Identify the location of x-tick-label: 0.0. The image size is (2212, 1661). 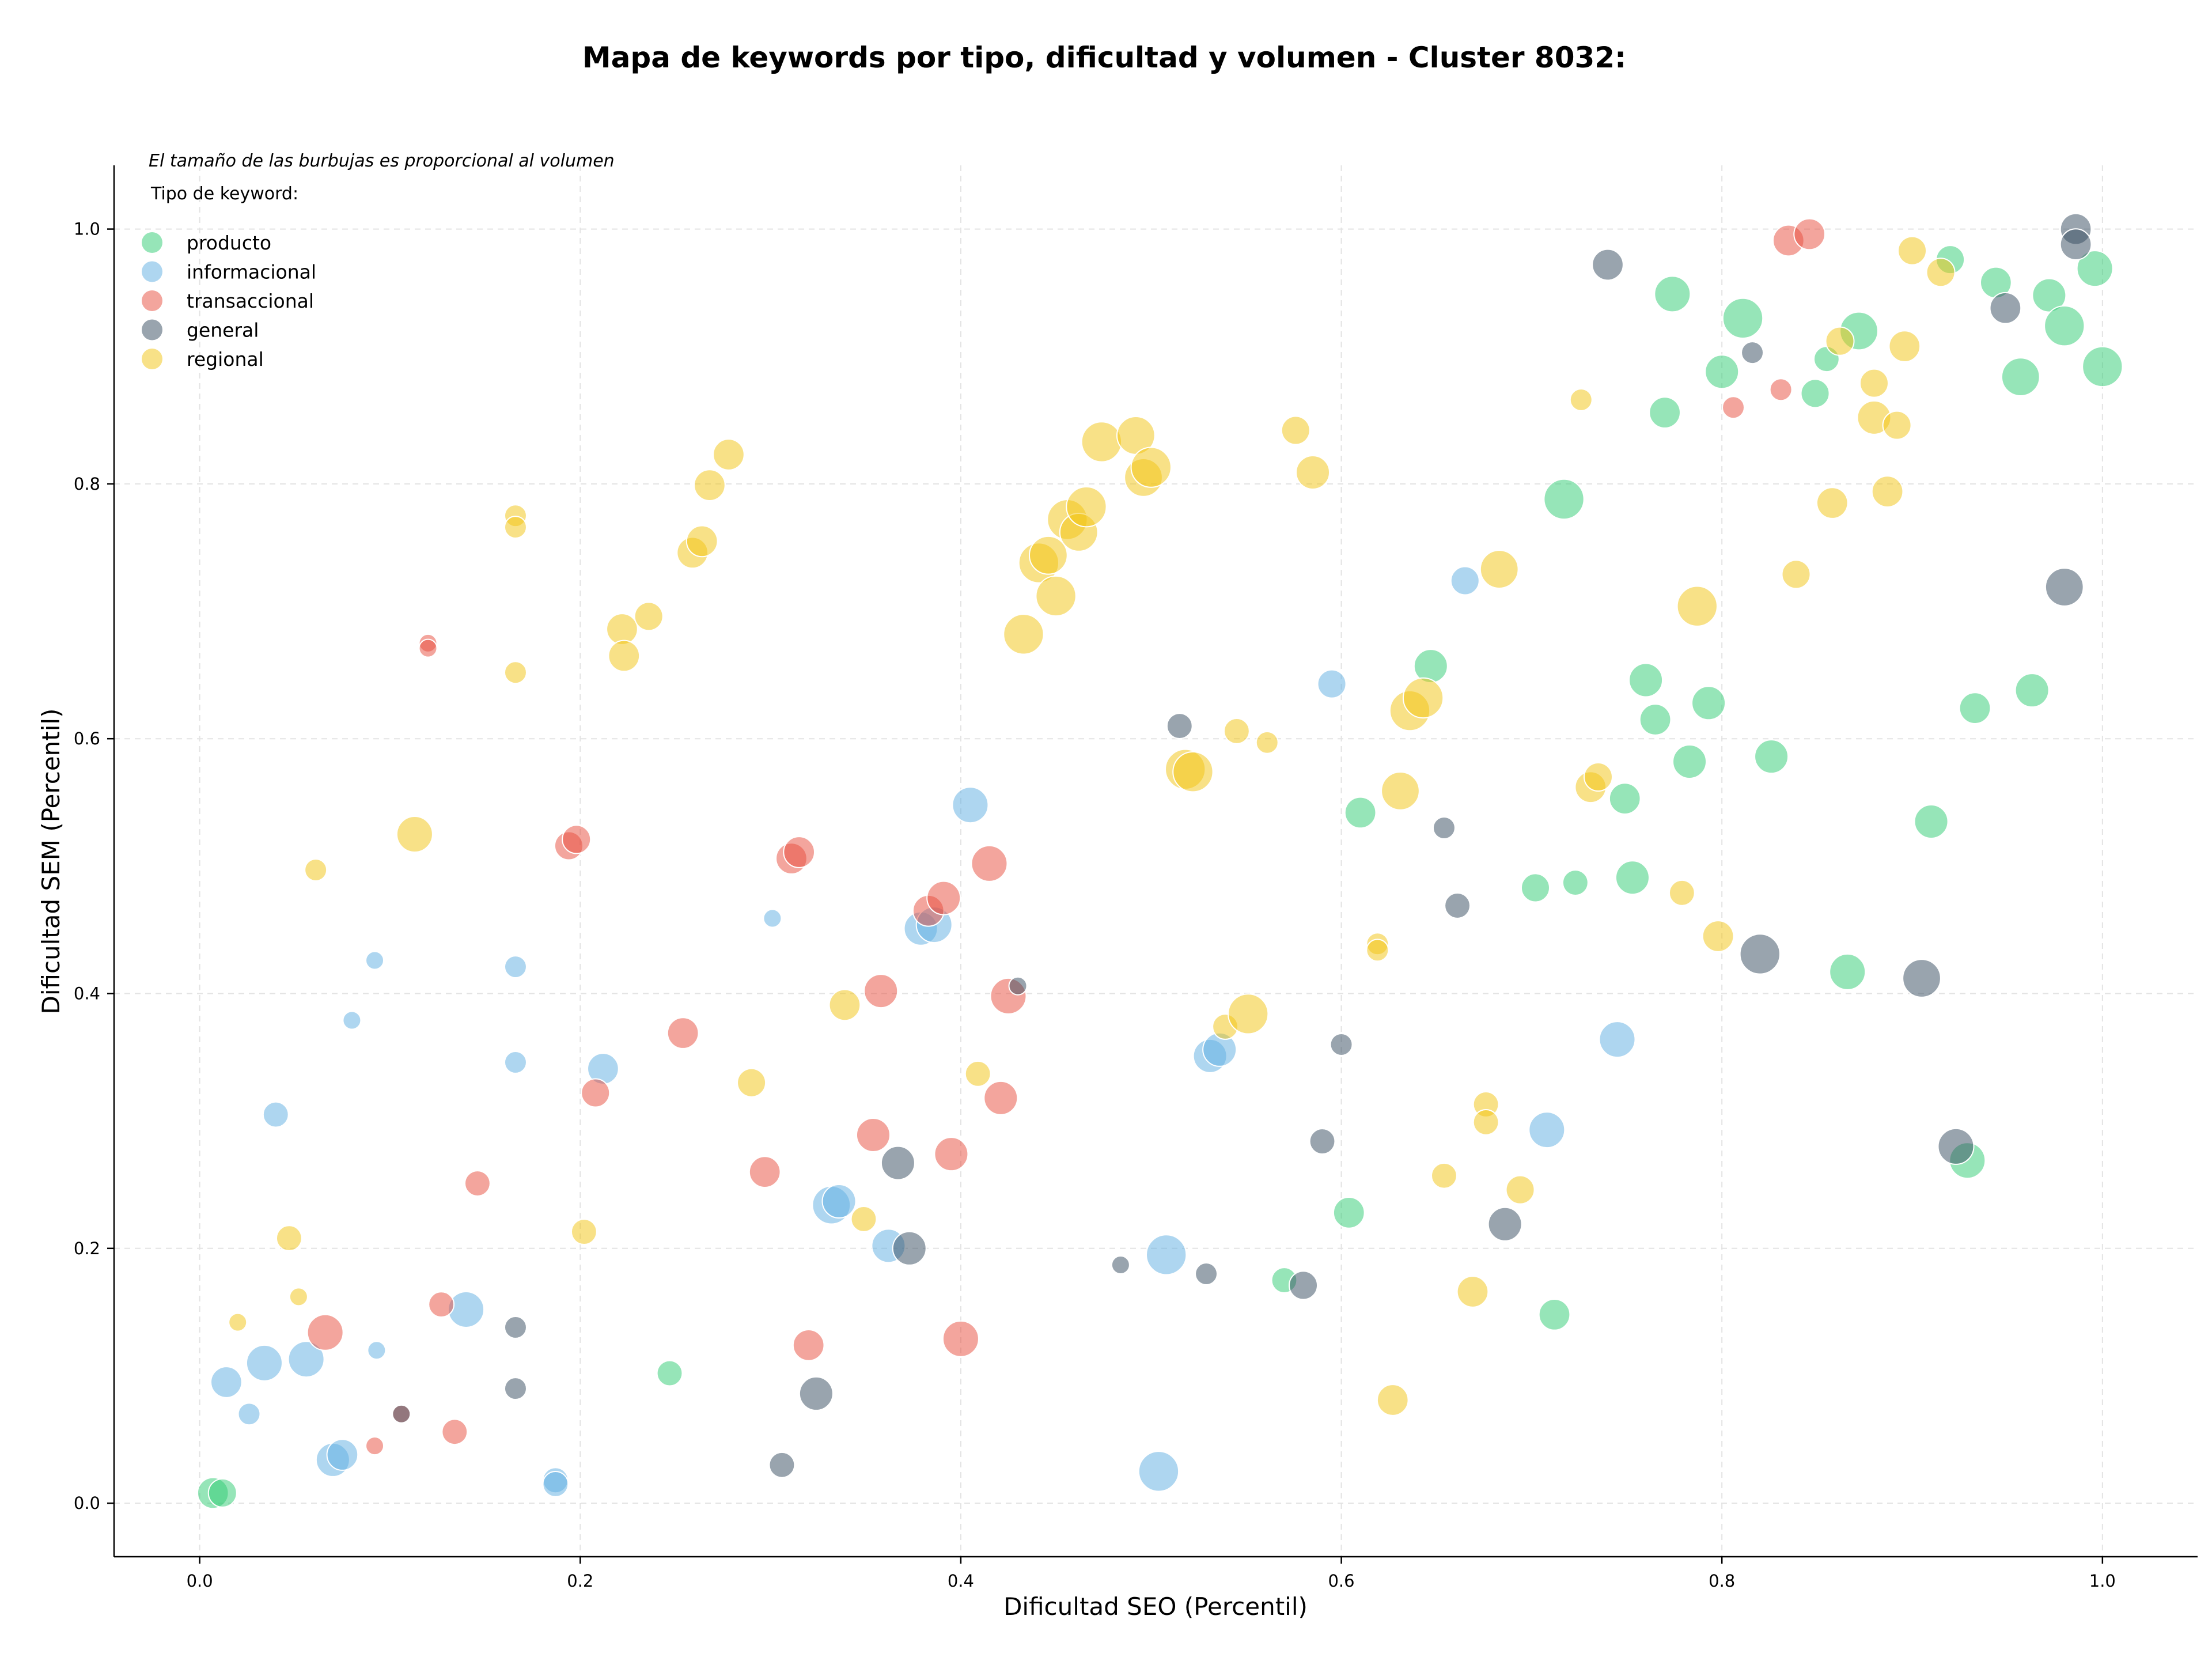
(200, 1581).